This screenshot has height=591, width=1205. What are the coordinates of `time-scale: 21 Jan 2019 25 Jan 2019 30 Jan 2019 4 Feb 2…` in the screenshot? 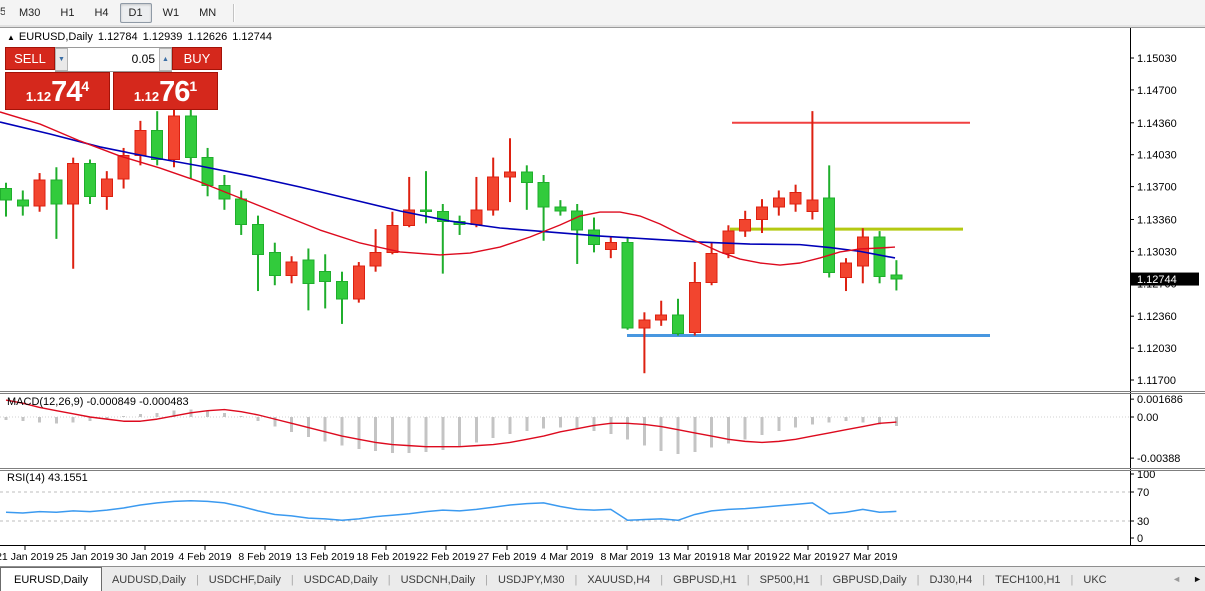 It's located at (449, 554).